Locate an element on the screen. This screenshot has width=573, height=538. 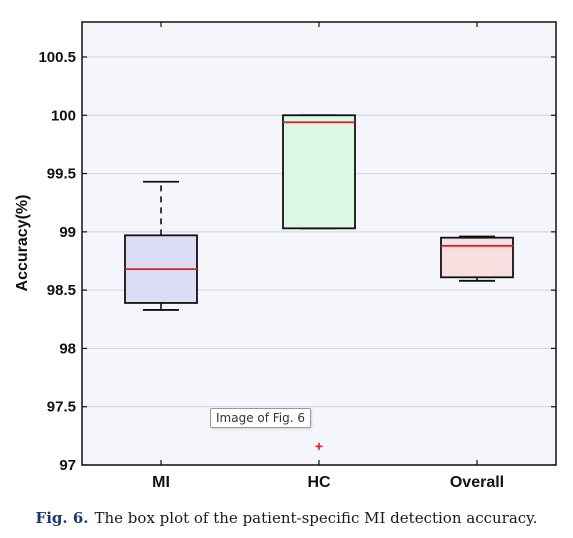
y-tick-label: 100 is located at coordinates (63, 115).